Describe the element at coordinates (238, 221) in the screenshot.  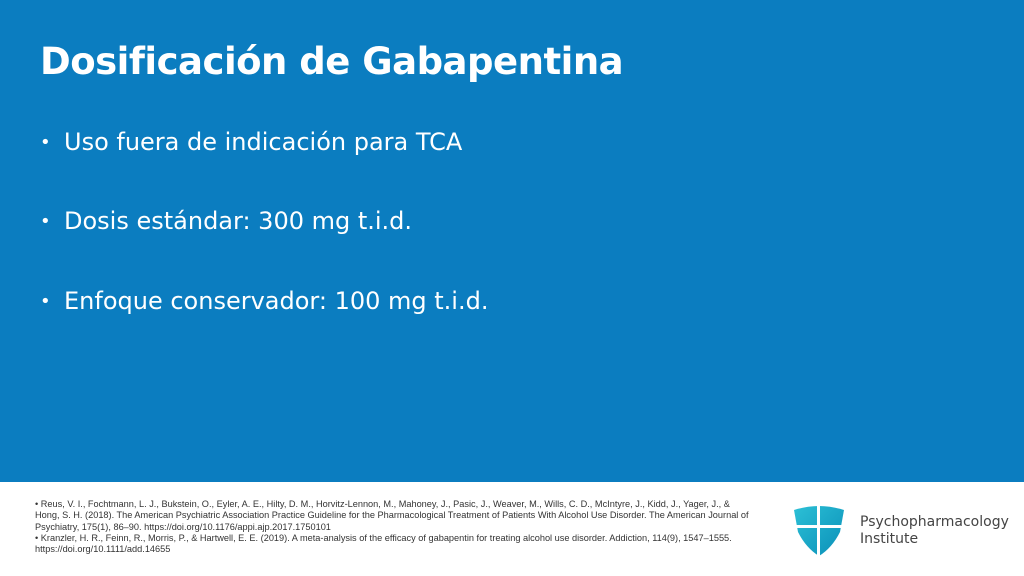
I see `bullet-text: Dosis estándar: 300 mg t.i.d.` at that location.